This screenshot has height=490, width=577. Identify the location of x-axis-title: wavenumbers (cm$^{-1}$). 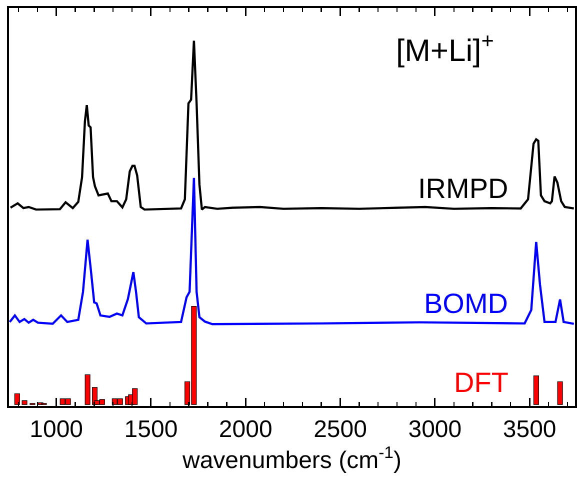
(292, 458).